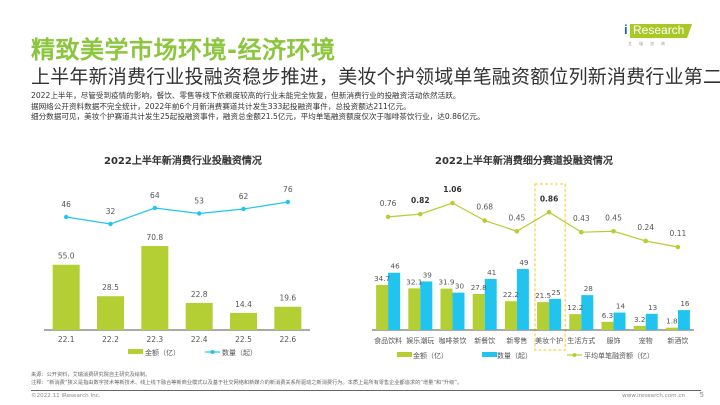 The image size is (720, 405). What do you see at coordinates (491, 272) in the screenshot?
I see `right-bar-count-label: 41` at bounding box center [491, 272].